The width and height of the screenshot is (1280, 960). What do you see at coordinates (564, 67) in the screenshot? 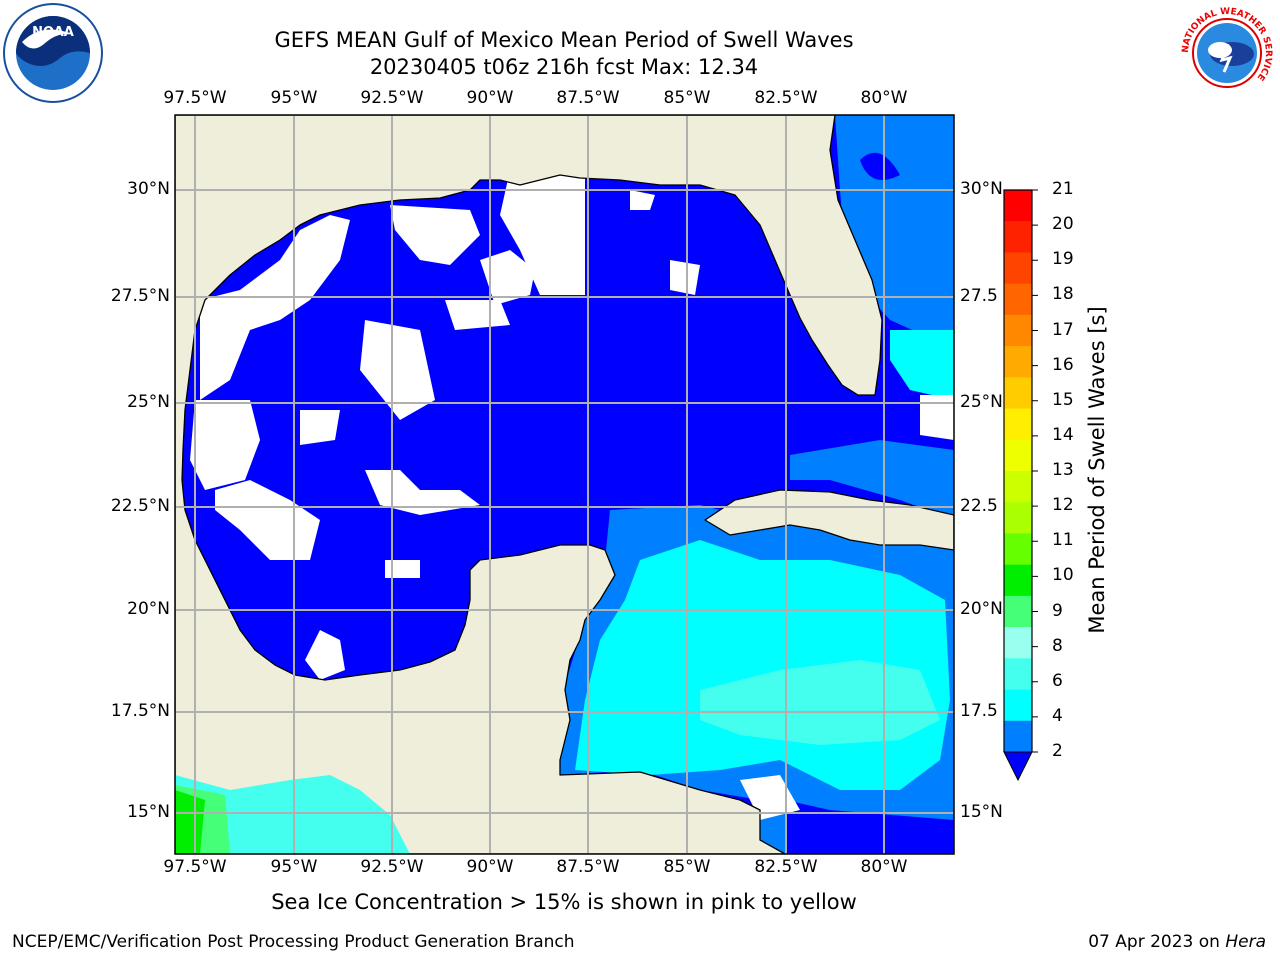
I see `chart-subtitle: 20230405 t06z 216h fcst Max: 12.34` at bounding box center [564, 67].